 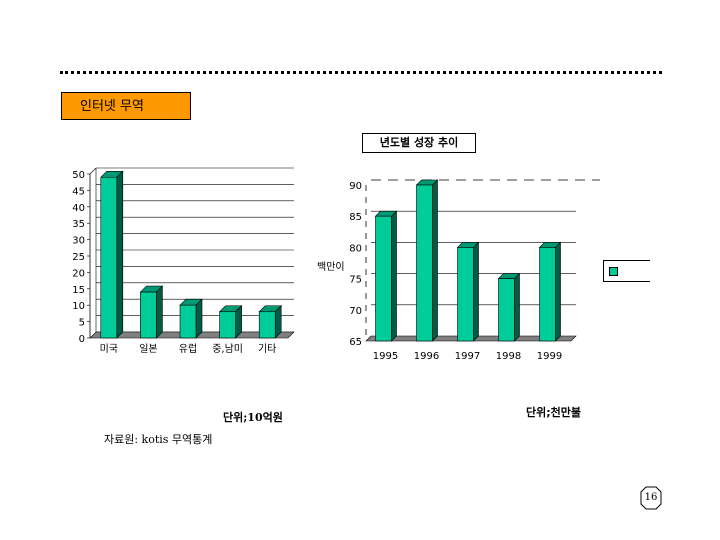 What do you see at coordinates (82, 339) in the screenshot?
I see `y-tick-label: 0` at bounding box center [82, 339].